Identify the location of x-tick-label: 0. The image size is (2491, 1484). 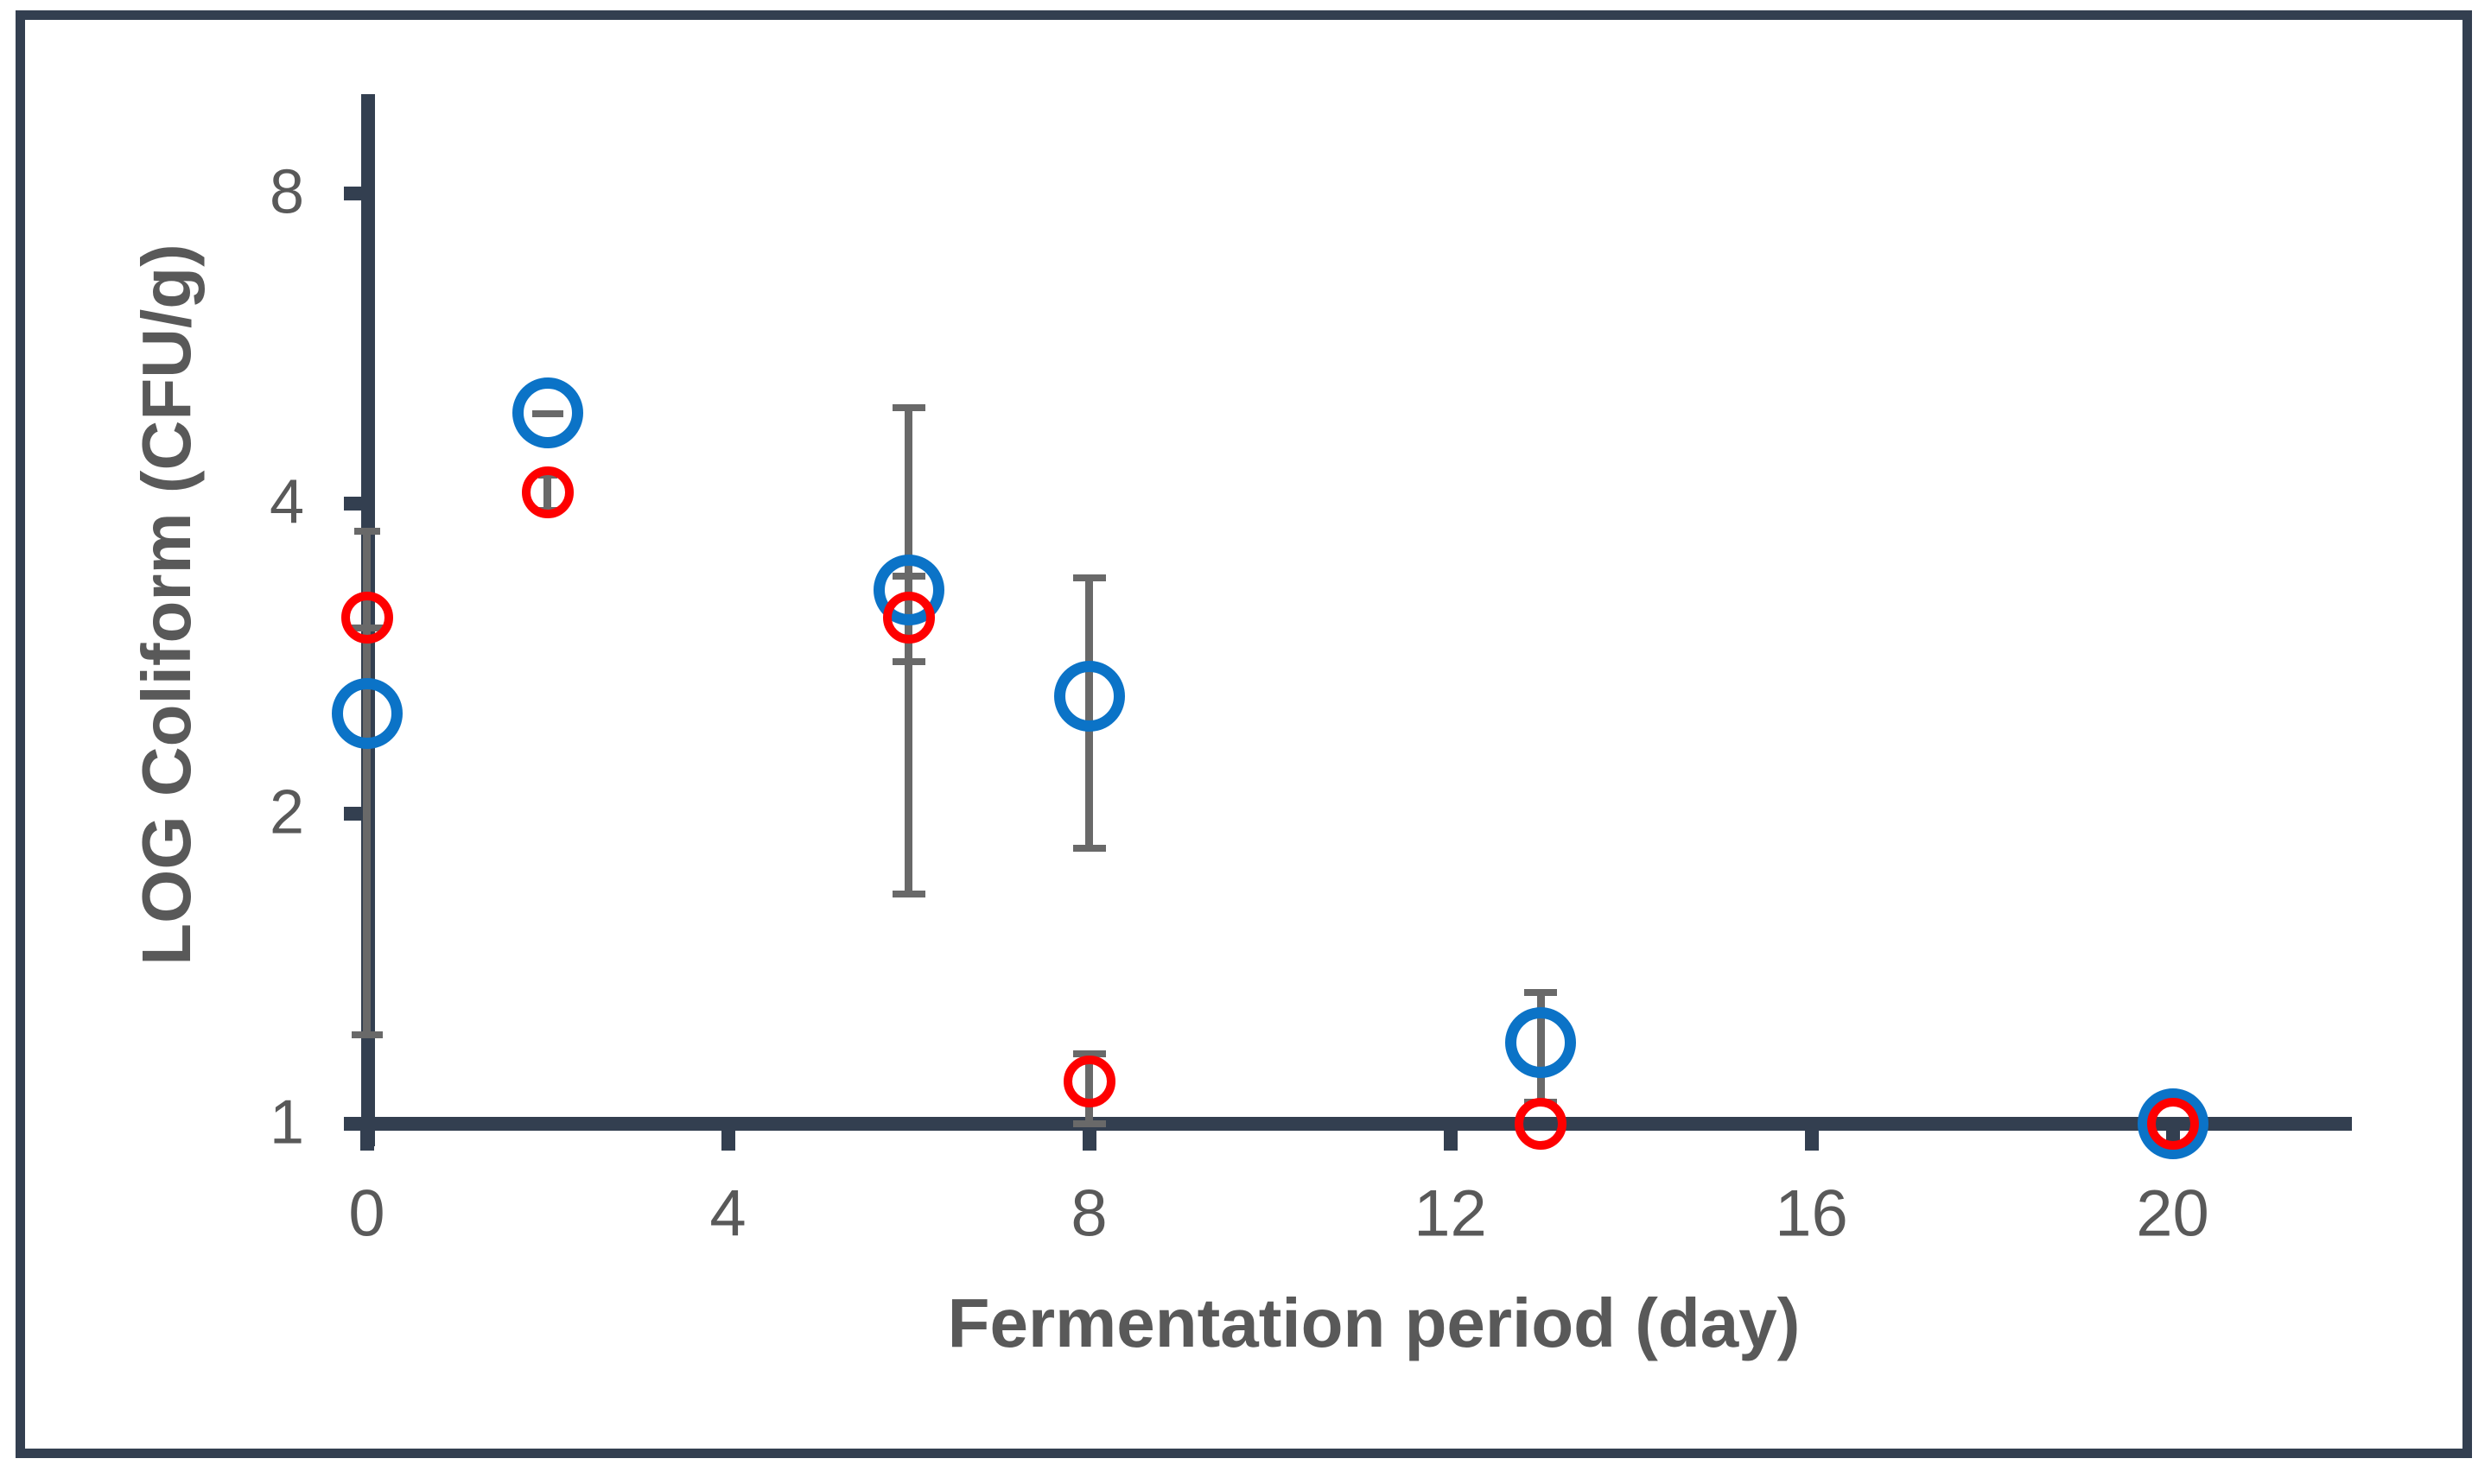
(367, 1213).